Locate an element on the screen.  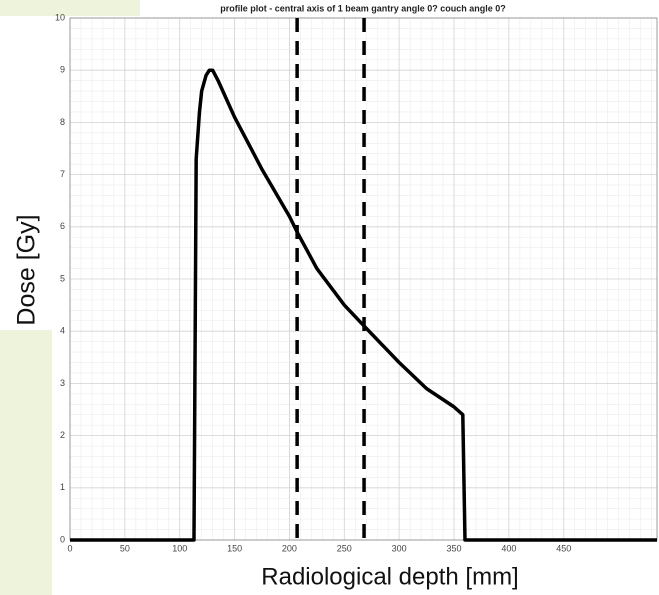
x-tick-label: 100 is located at coordinates (179, 548).